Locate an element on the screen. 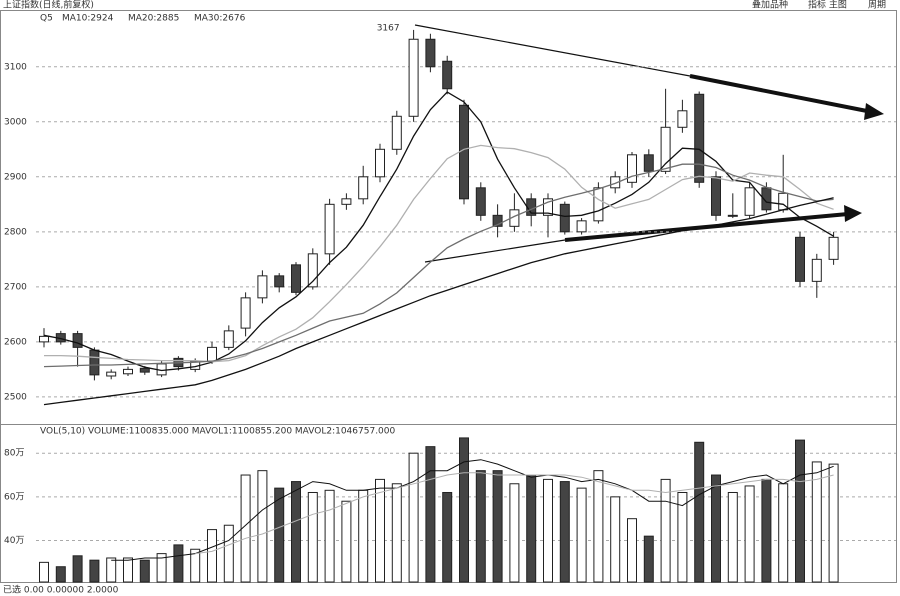  toolbar-item: 周期 is located at coordinates (877, 5).